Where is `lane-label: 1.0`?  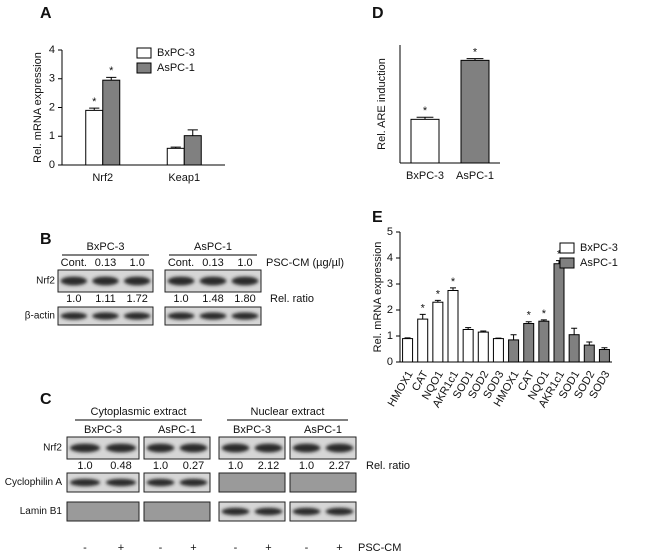
lane-label: 1.0 is located at coordinates (137, 263).